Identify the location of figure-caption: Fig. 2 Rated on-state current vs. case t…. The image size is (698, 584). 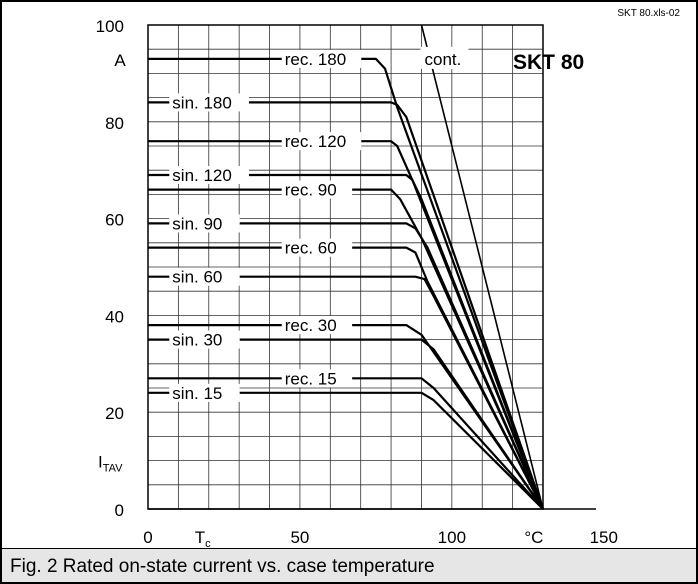
(222, 566).